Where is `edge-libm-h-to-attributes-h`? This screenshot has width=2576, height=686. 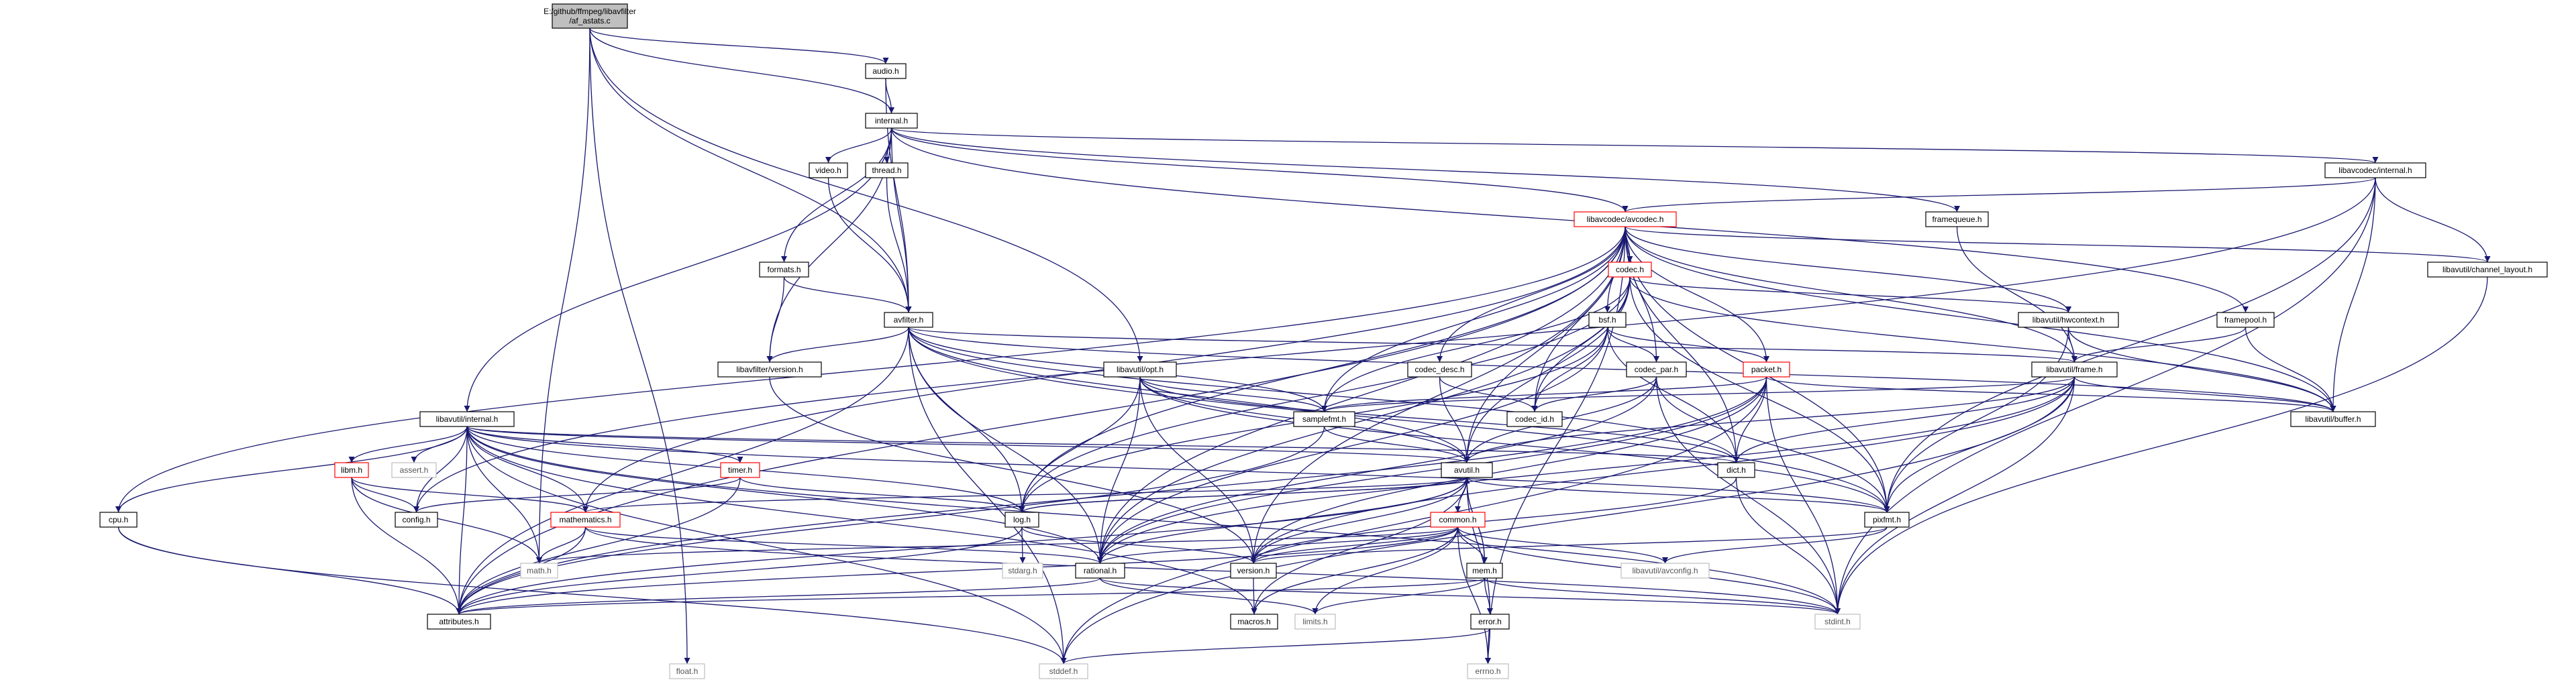 edge-libm-h-to-attributes-h is located at coordinates (406, 546).